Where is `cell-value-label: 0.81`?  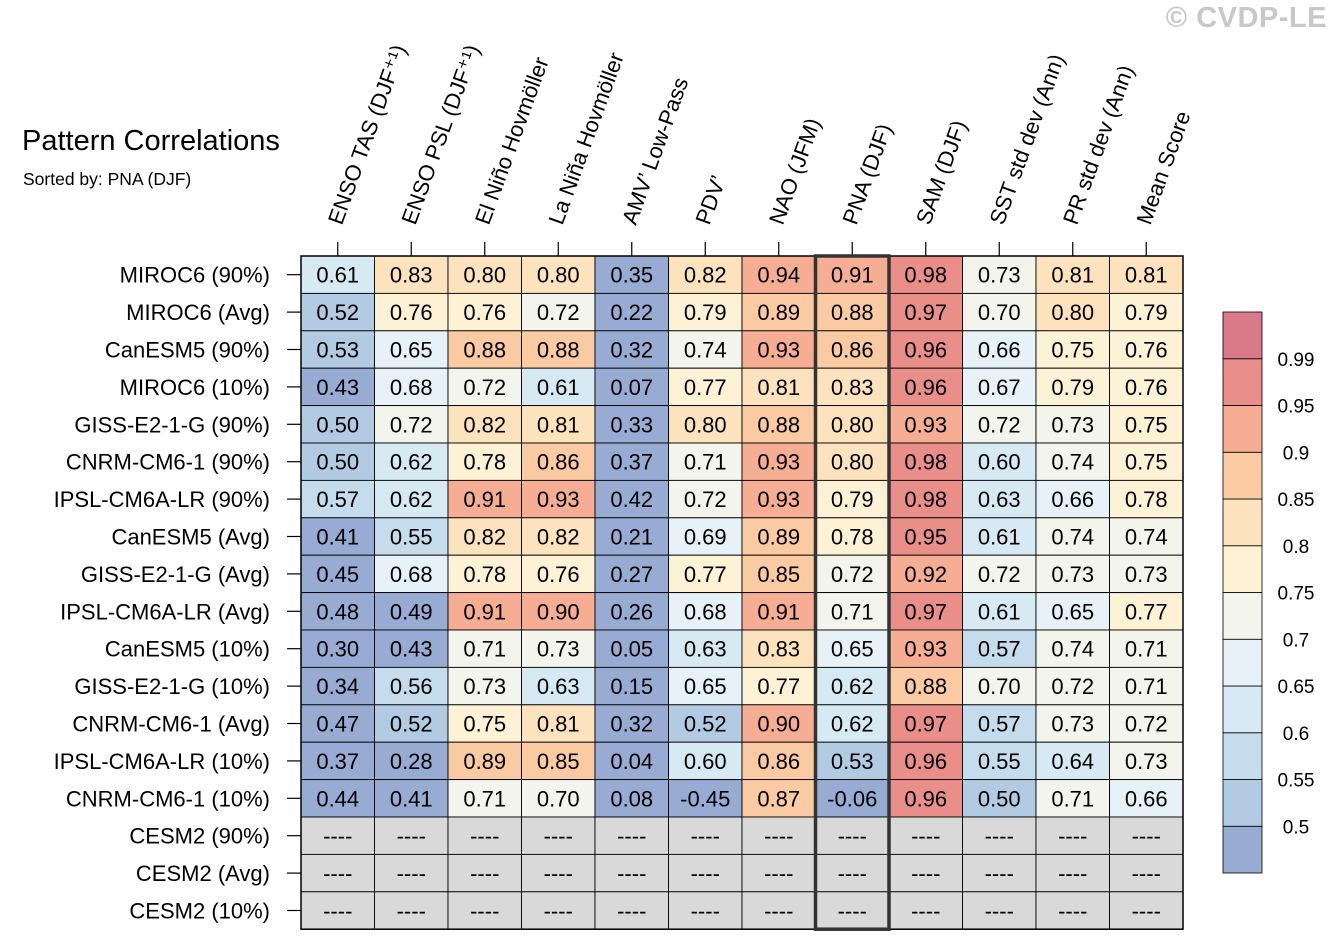
cell-value-label: 0.81 is located at coordinates (1072, 275).